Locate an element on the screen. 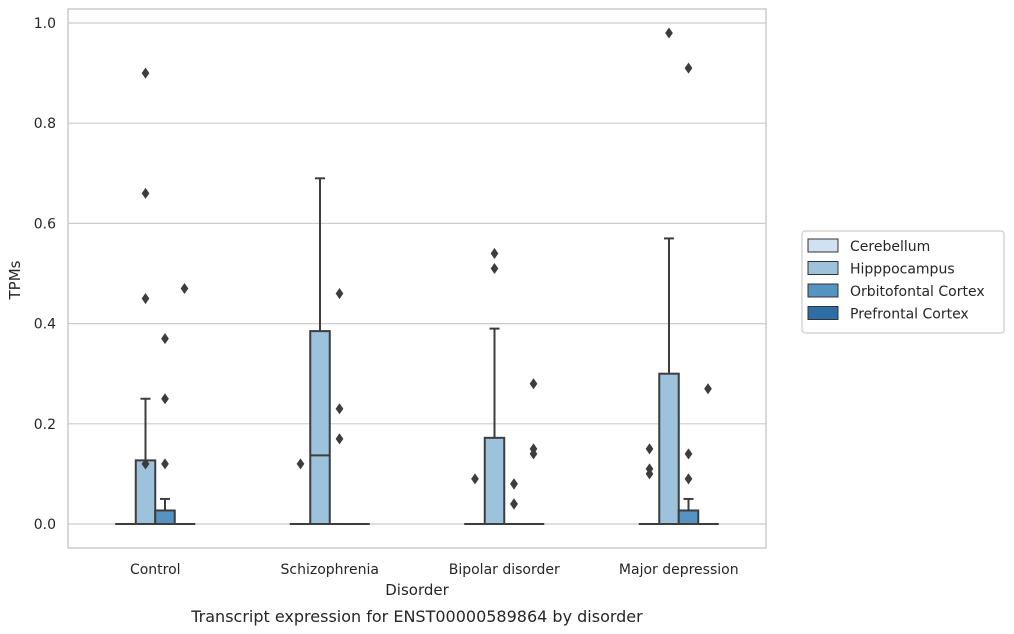  y-tick-label: 0.8 is located at coordinates (45, 124).